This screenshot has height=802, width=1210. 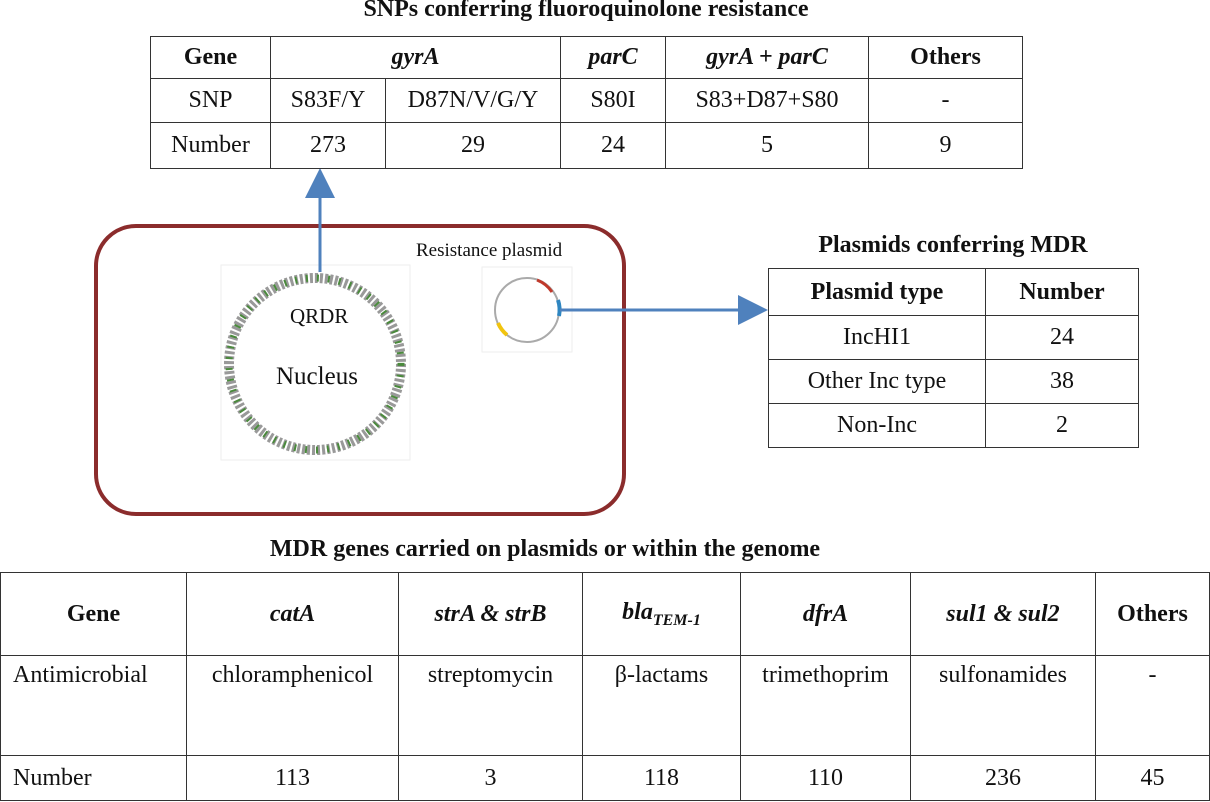 I want to click on table-cell: 2, so click(x=1062, y=425).